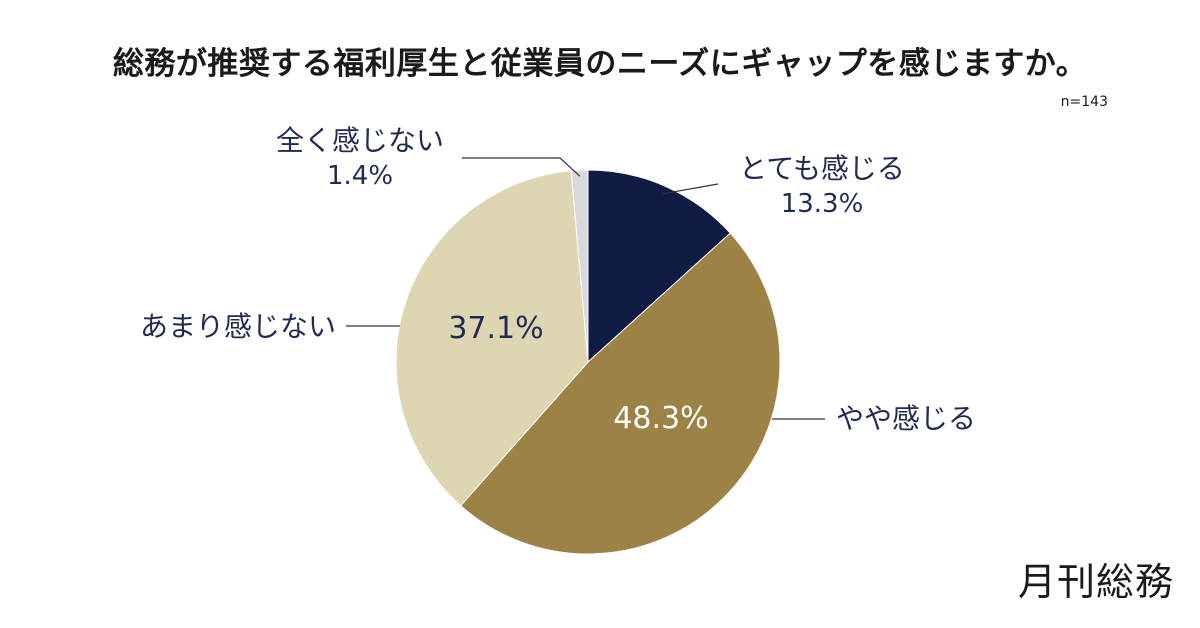  What do you see at coordinates (906, 418) in the screenshot?
I see `slice-label-1: やや感じる` at bounding box center [906, 418].